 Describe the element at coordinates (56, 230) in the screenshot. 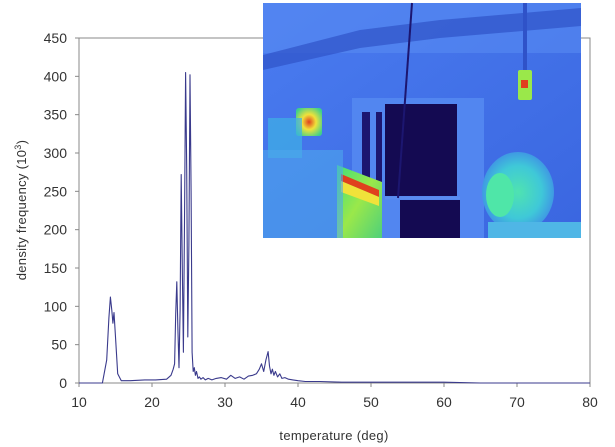

I see `y-tick-label: 200` at that location.